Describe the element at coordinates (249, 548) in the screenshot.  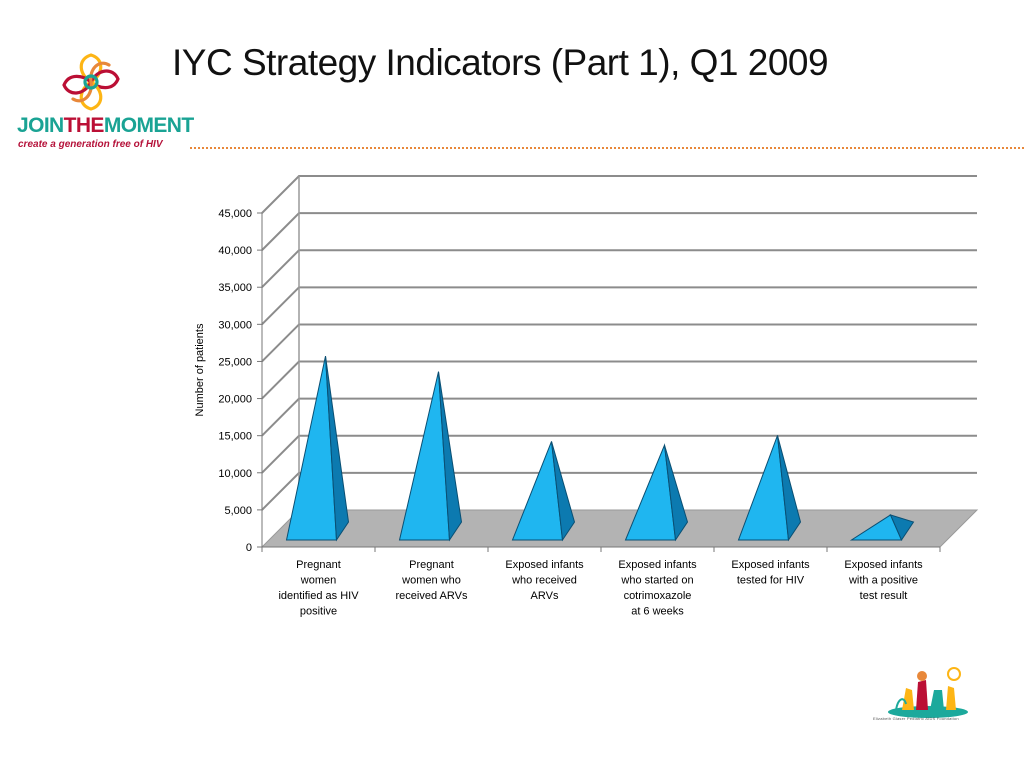
I see `y-tick-label: 0` at that location.